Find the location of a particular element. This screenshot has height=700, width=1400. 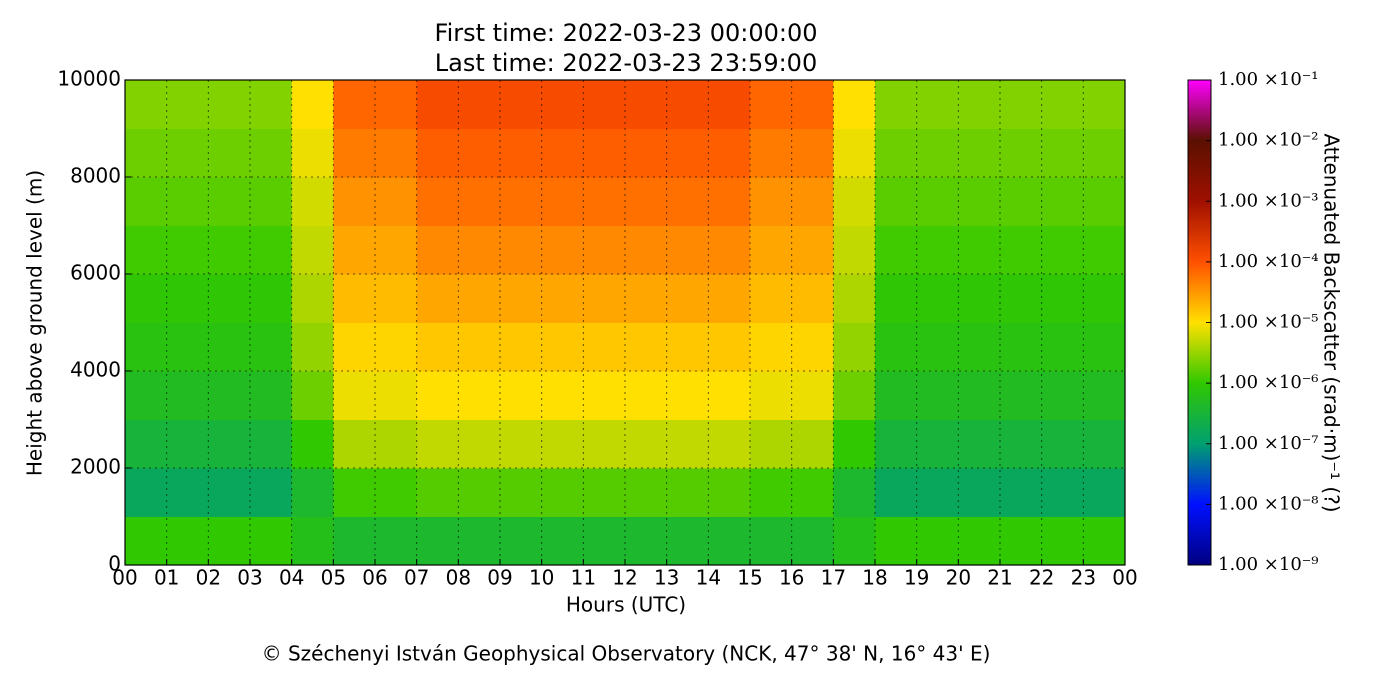

x-tick-label: 12 is located at coordinates (624, 578).